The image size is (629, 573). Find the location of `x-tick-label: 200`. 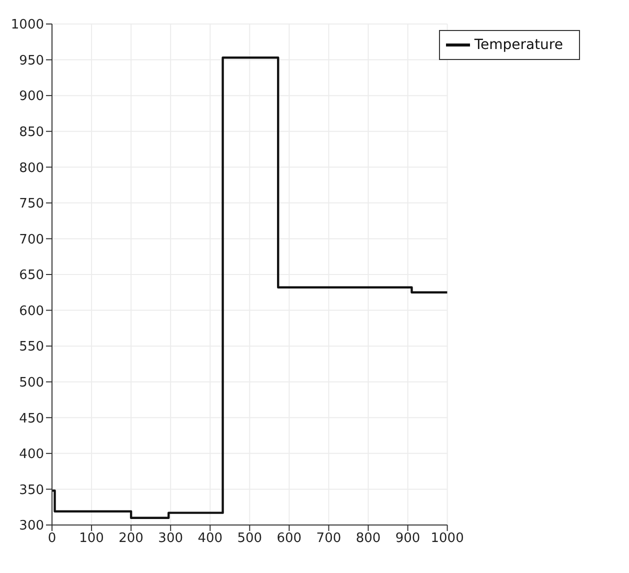

x-tick-label: 200 is located at coordinates (131, 538).